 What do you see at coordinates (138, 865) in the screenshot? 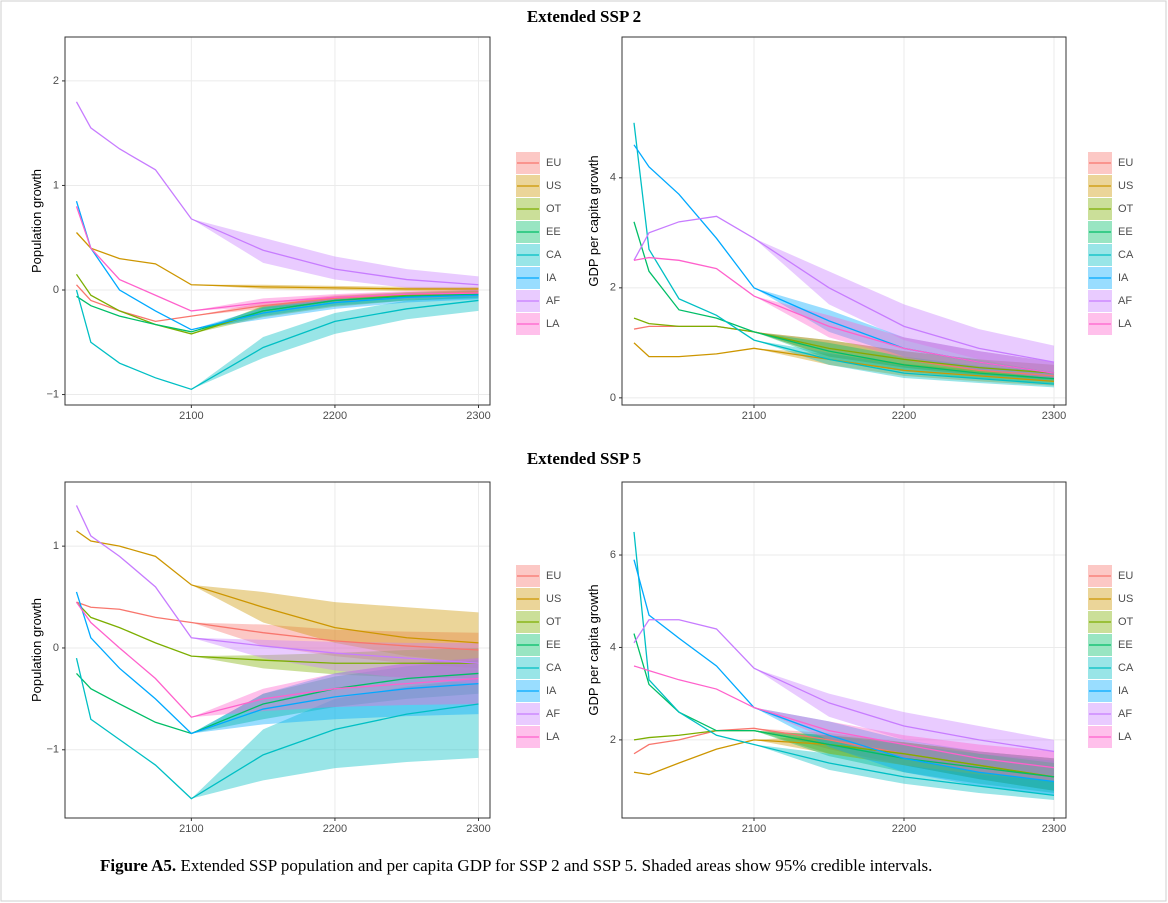
I see `caption-label: Figure A5.` at bounding box center [138, 865].